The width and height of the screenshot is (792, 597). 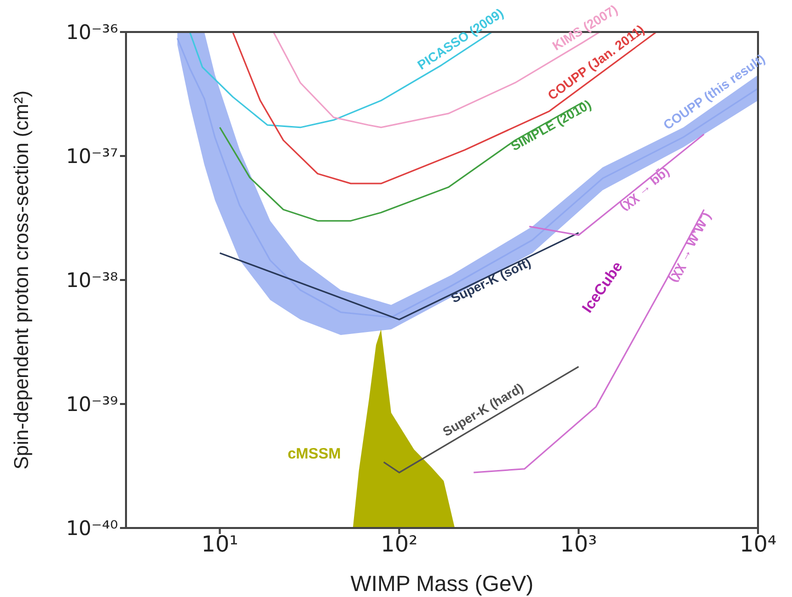 What do you see at coordinates (442, 583) in the screenshot?
I see `x-axis-title: WIMP Mass (GeV)` at bounding box center [442, 583].